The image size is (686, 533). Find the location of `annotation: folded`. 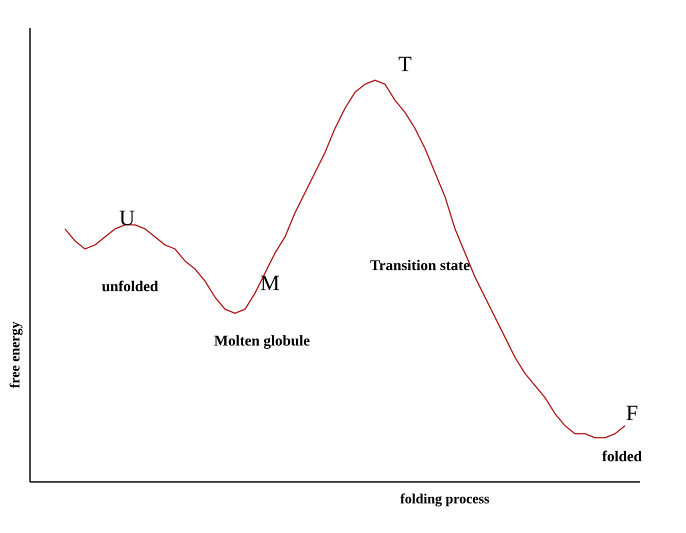

annotation: folded is located at coordinates (622, 456).